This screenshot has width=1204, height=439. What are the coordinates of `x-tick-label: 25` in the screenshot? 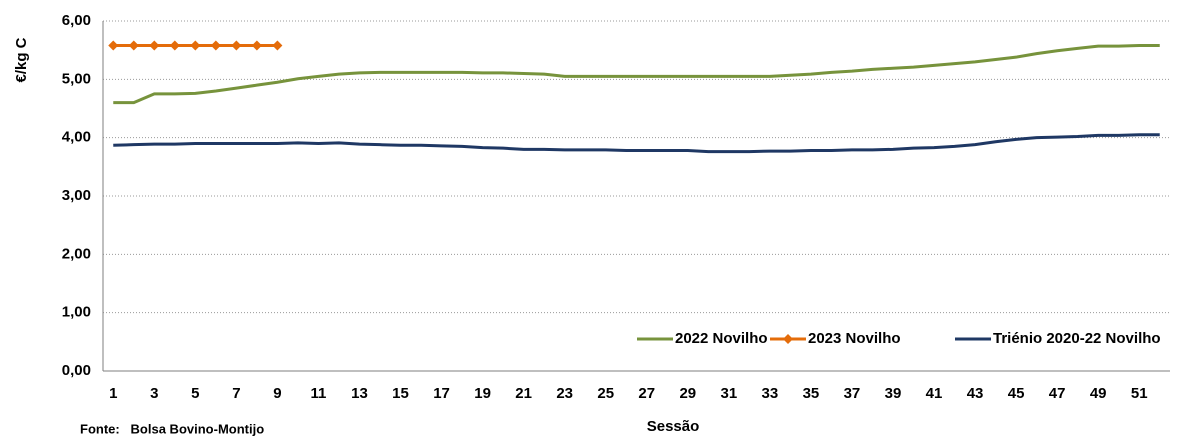 It's located at (605, 393).